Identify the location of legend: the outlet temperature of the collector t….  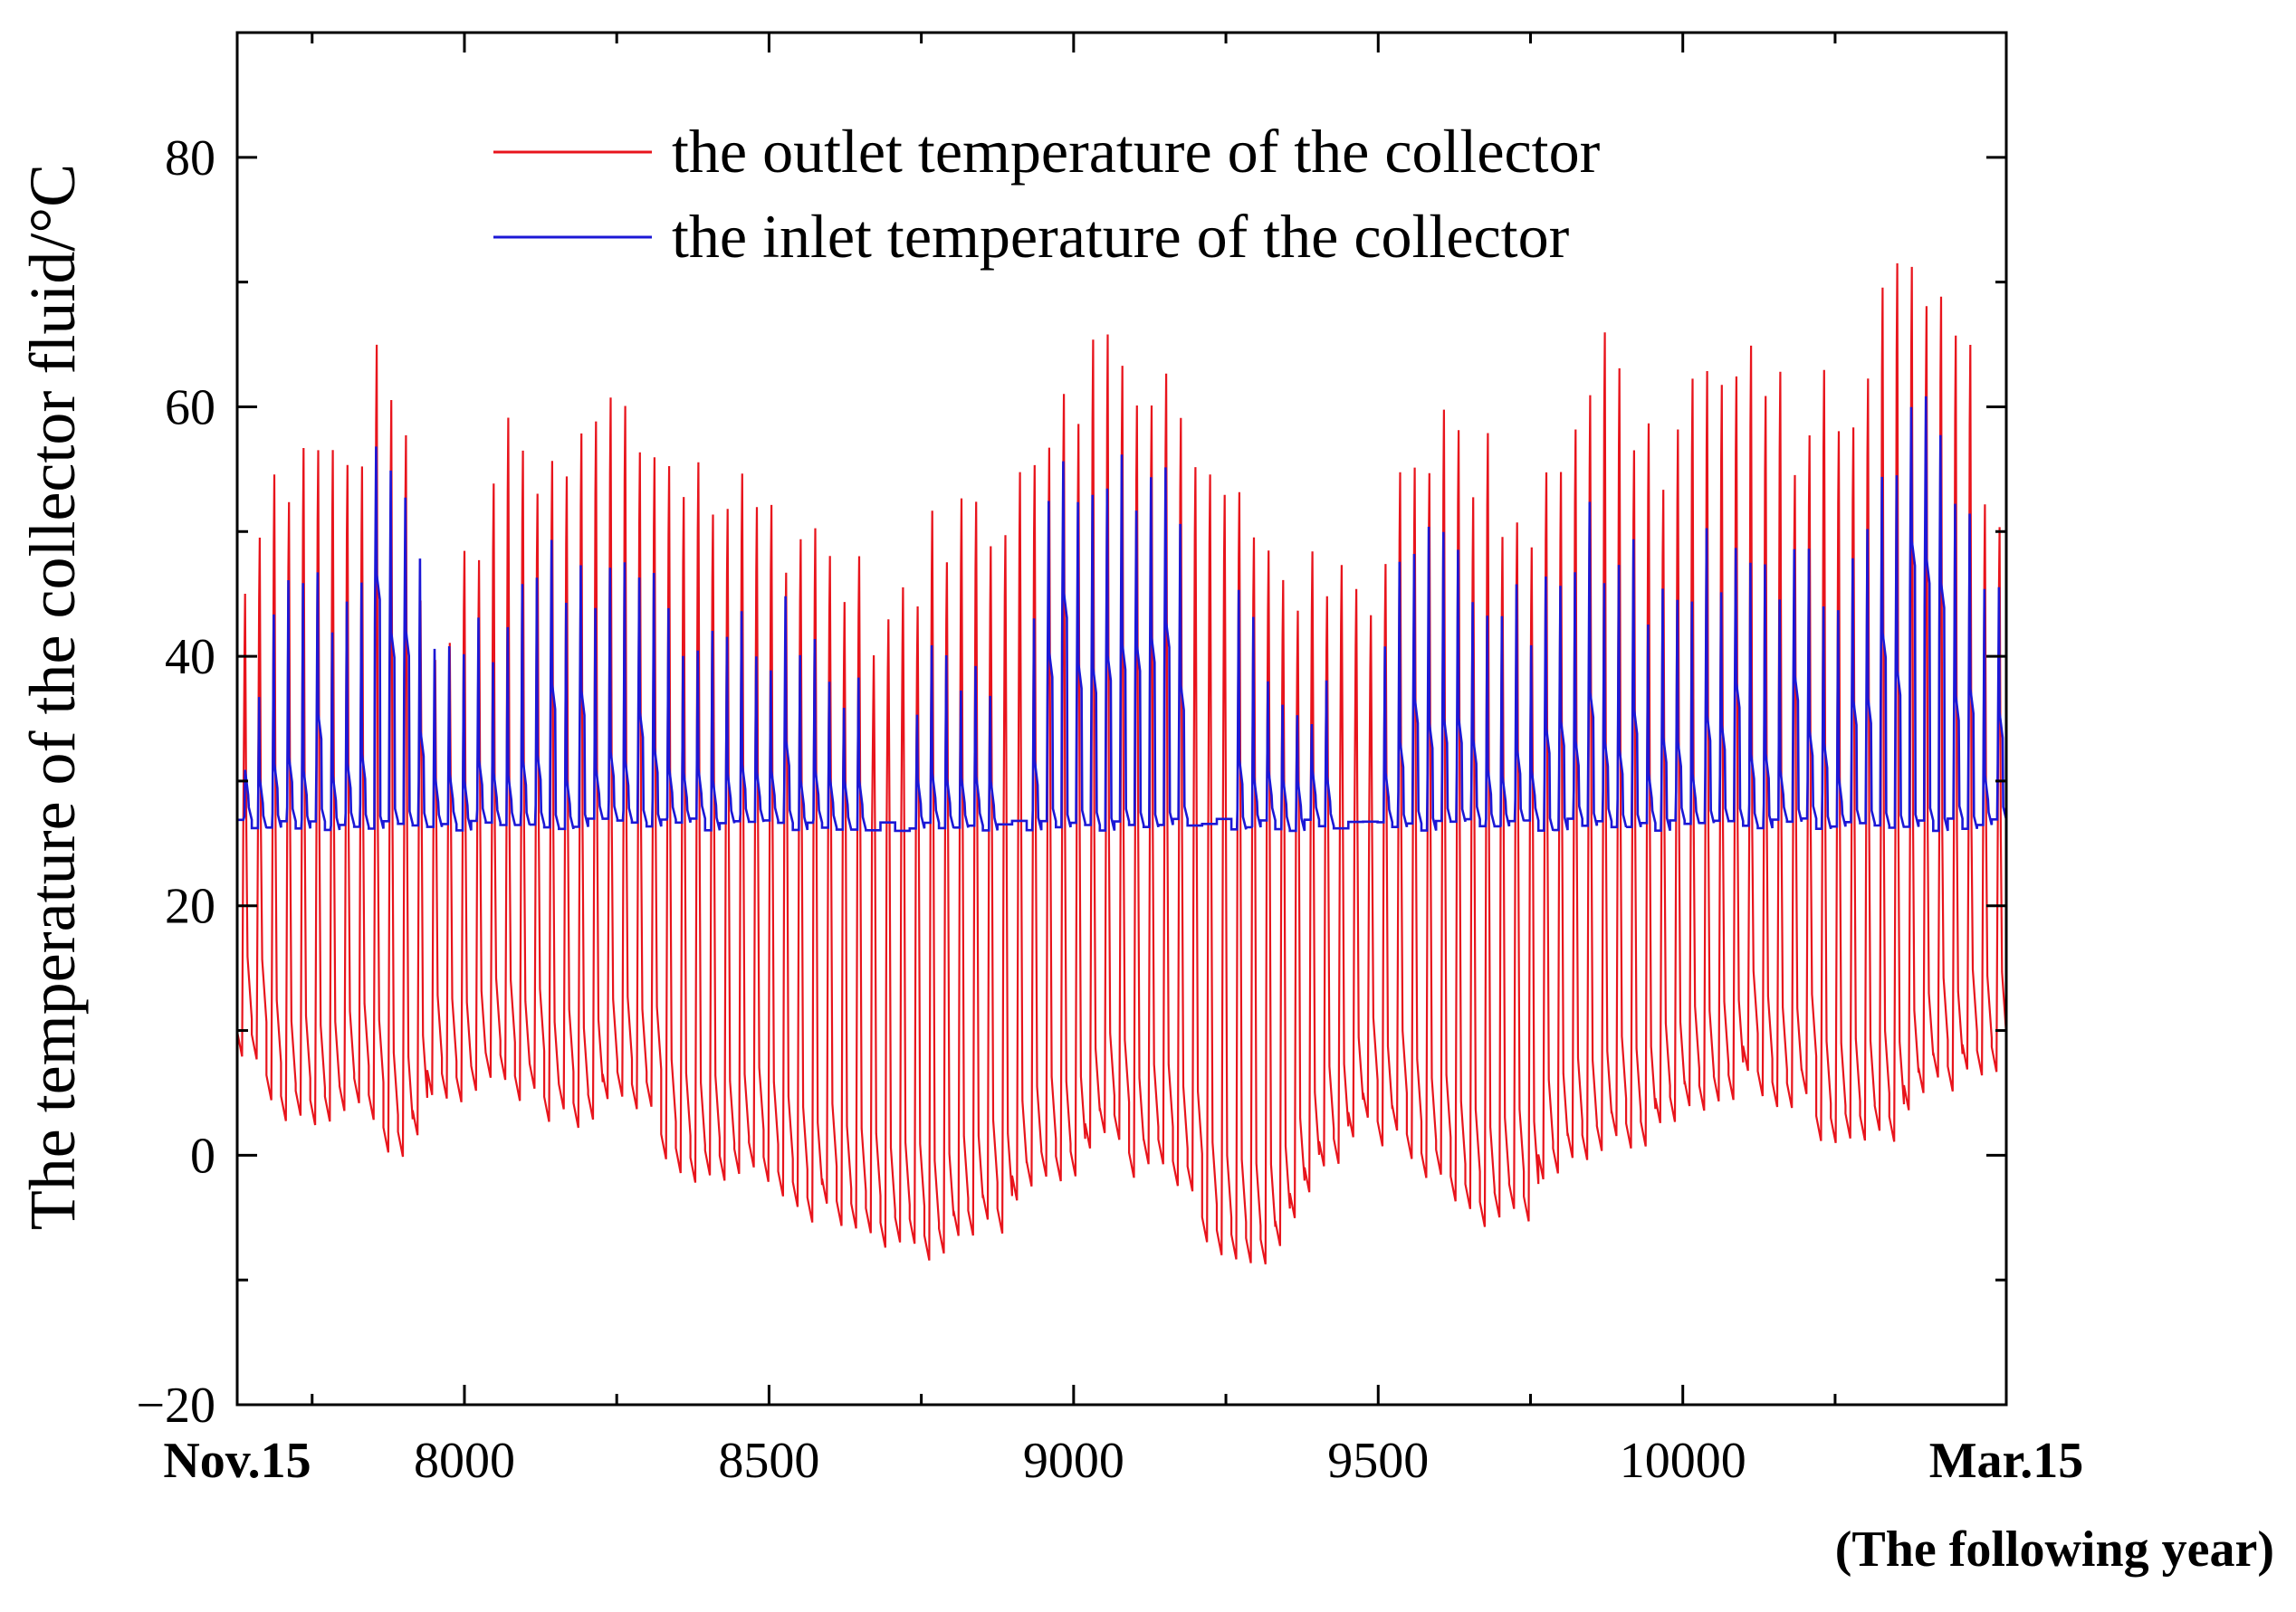
(1047, 194).